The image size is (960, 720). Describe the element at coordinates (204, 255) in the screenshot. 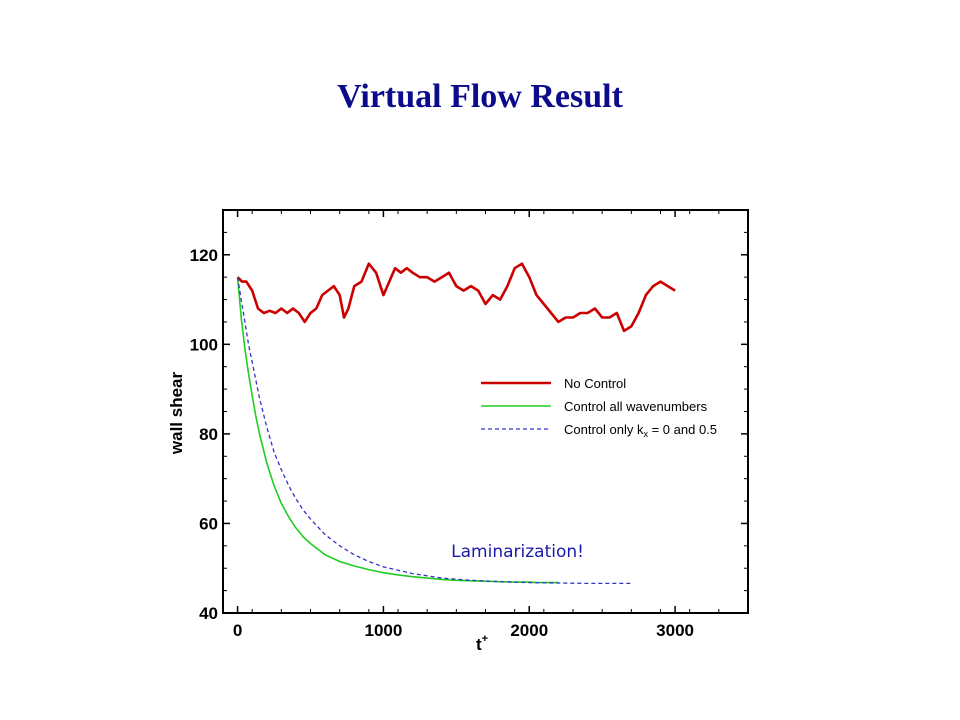

I see `y-tick-label: 120` at that location.